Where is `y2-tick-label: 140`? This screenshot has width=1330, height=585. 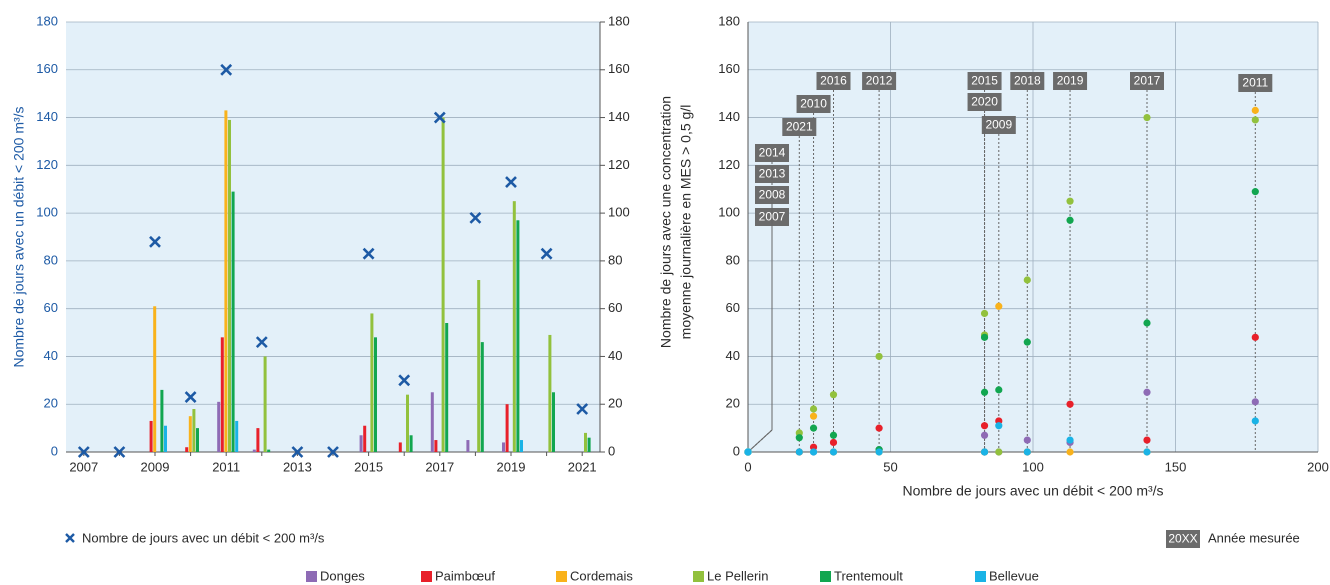
y2-tick-label: 140 is located at coordinates (619, 116).